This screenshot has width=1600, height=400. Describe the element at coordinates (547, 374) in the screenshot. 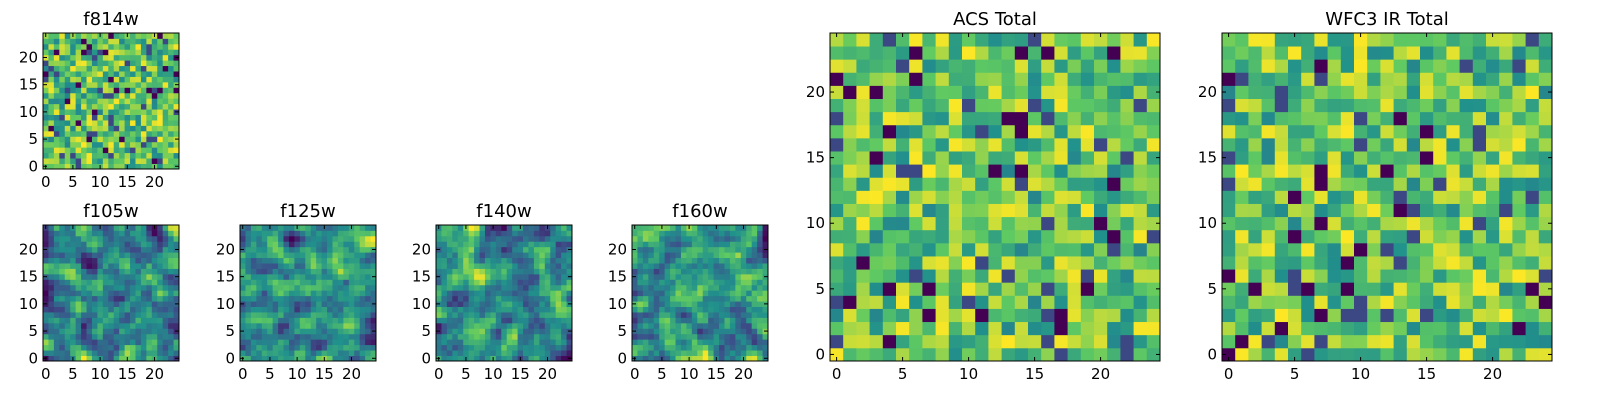

I see `x-tick-label: 20` at that location.